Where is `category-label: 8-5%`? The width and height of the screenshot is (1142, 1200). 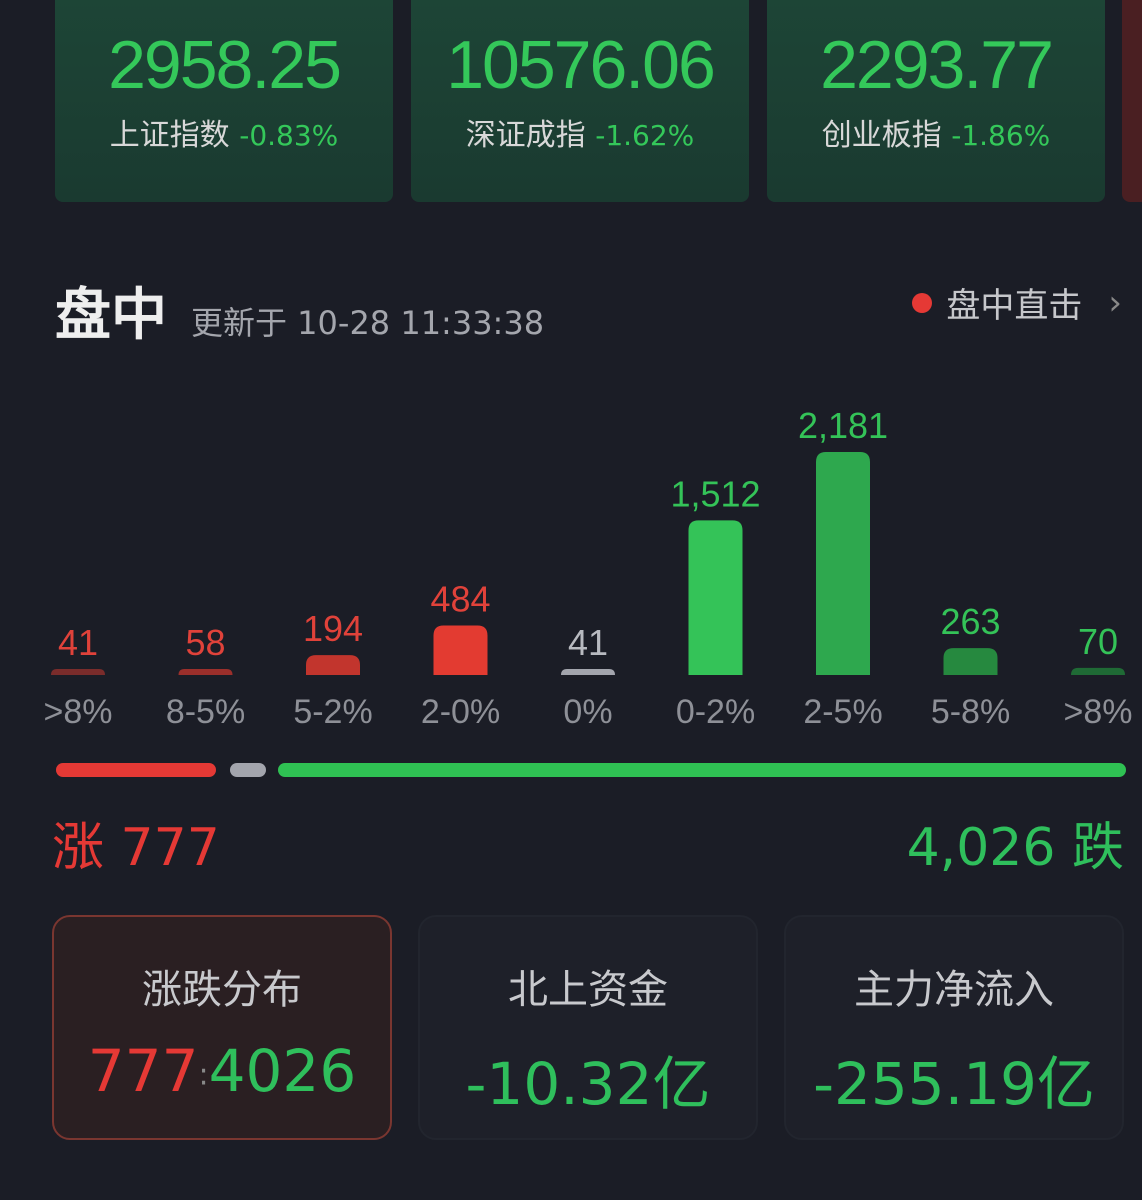 category-label: 8-5% is located at coordinates (205, 712).